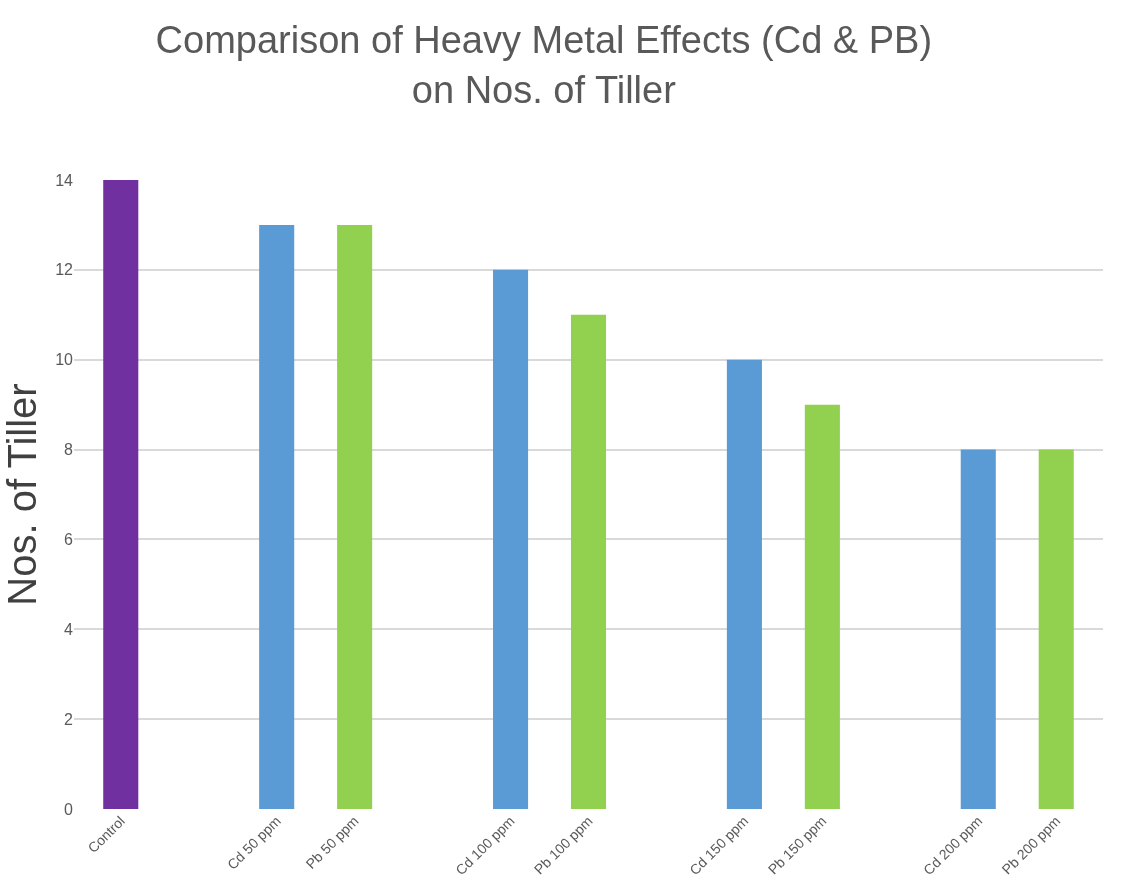  What do you see at coordinates (64, 360) in the screenshot?
I see `y-tick-label: 10` at bounding box center [64, 360].